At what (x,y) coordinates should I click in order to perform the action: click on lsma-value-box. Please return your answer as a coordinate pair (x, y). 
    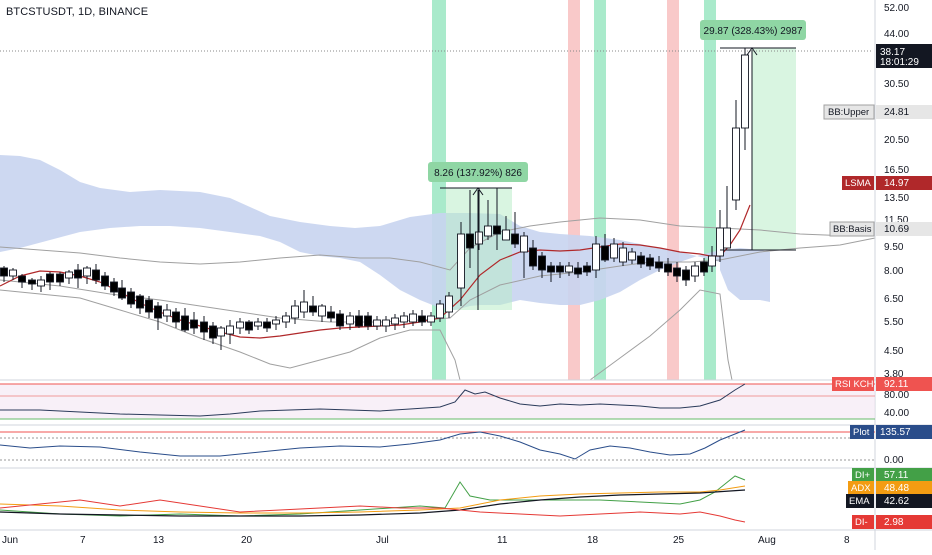
    Looking at the image, I should click on (904, 183).